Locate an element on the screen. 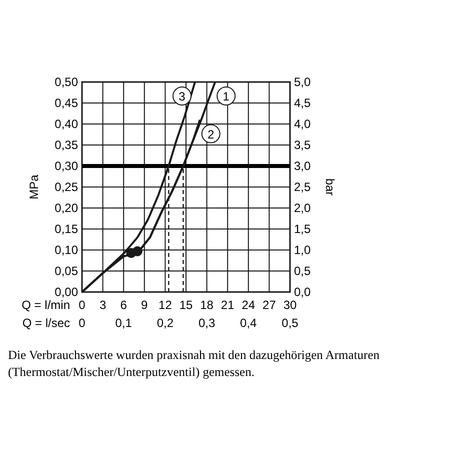  y2-tick-label: 3,0 is located at coordinates (303, 166).